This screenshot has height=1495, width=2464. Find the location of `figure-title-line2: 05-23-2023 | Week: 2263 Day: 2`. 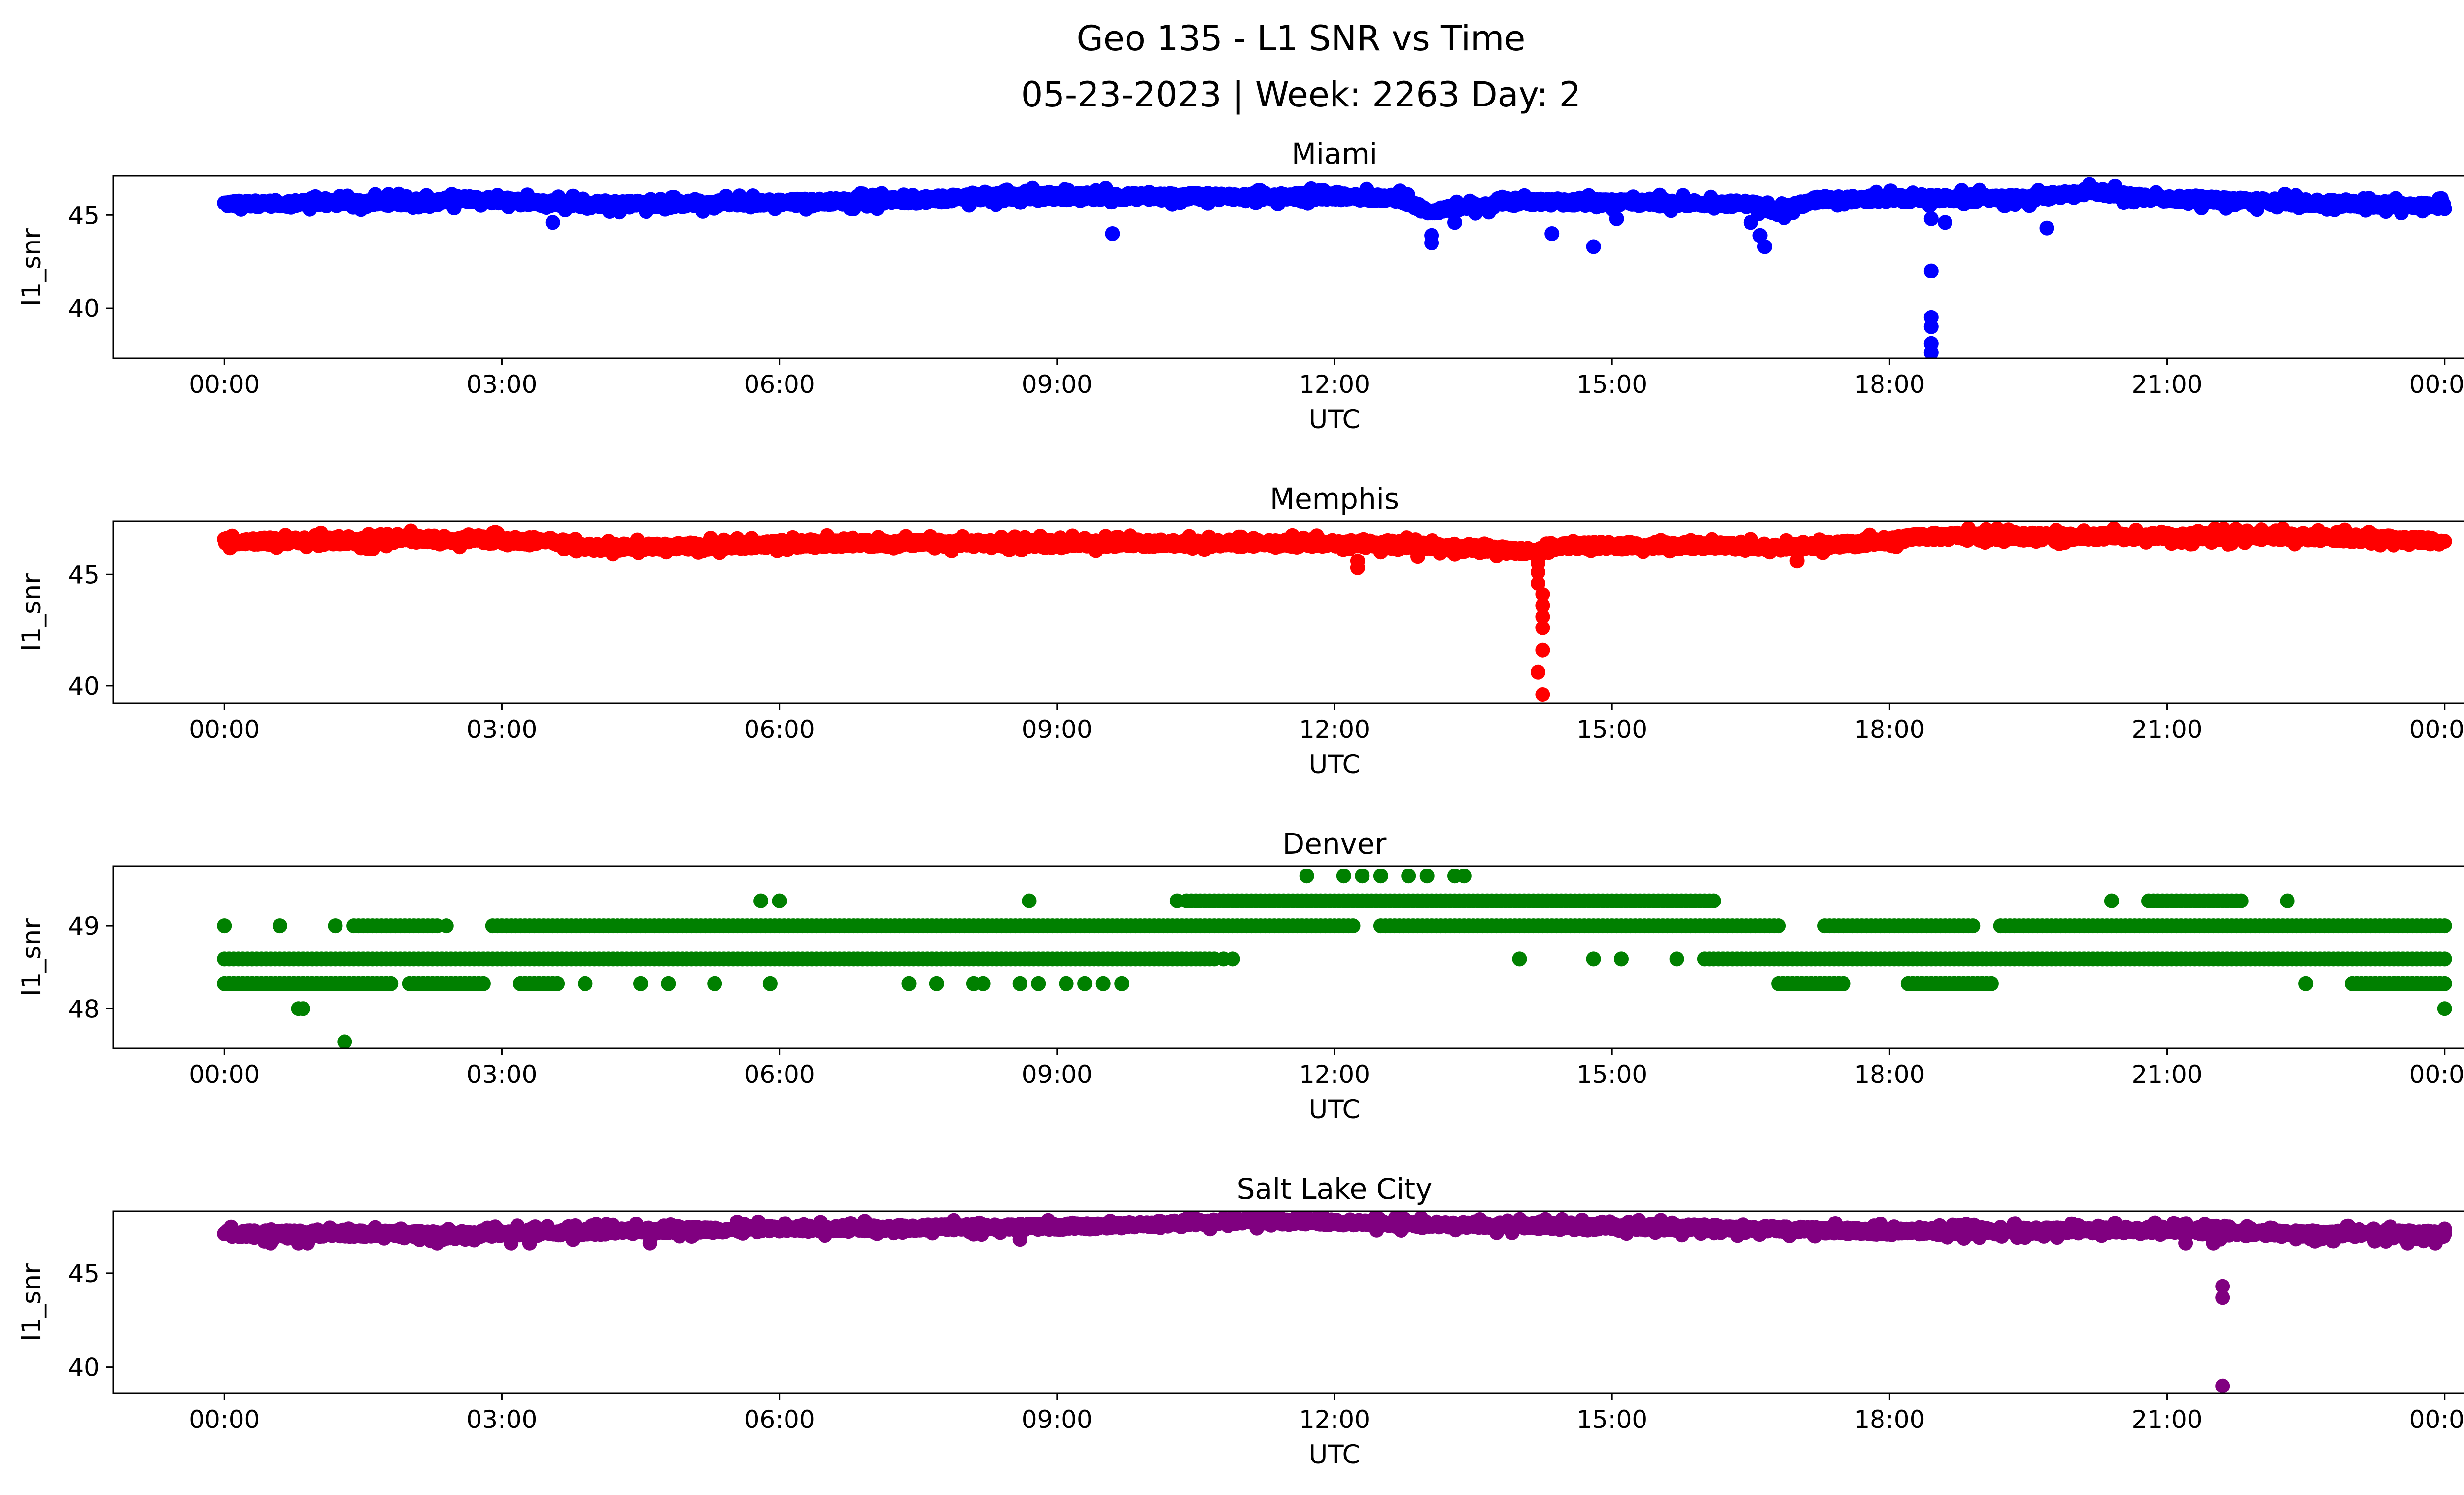

figure-title-line2: 05-23-2023 | Week: 2263 Day: 2 is located at coordinates (1301, 94).